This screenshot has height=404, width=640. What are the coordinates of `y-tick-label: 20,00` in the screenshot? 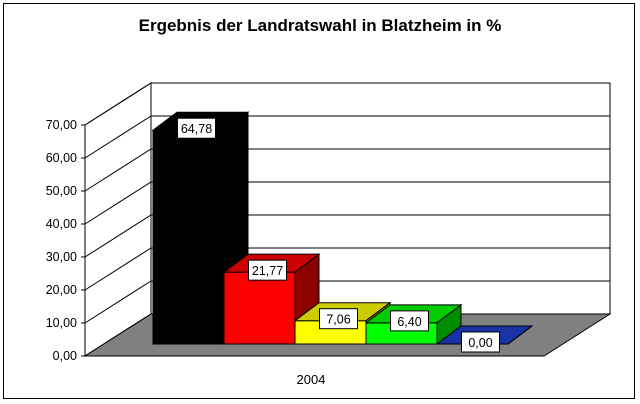 It's located at (61, 290).